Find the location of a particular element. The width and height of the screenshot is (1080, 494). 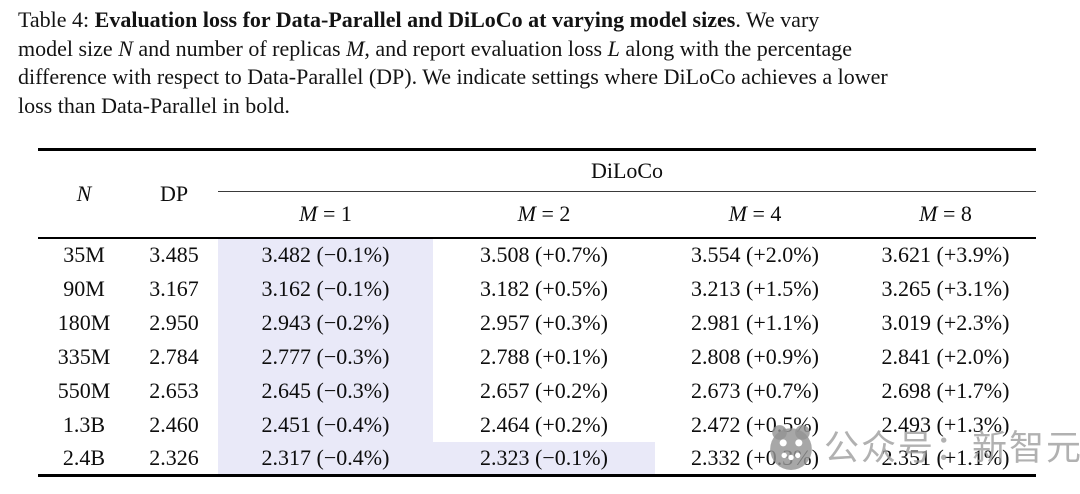

diloco-m1-cell: 3.162 (−0.1%) is located at coordinates (325, 288).